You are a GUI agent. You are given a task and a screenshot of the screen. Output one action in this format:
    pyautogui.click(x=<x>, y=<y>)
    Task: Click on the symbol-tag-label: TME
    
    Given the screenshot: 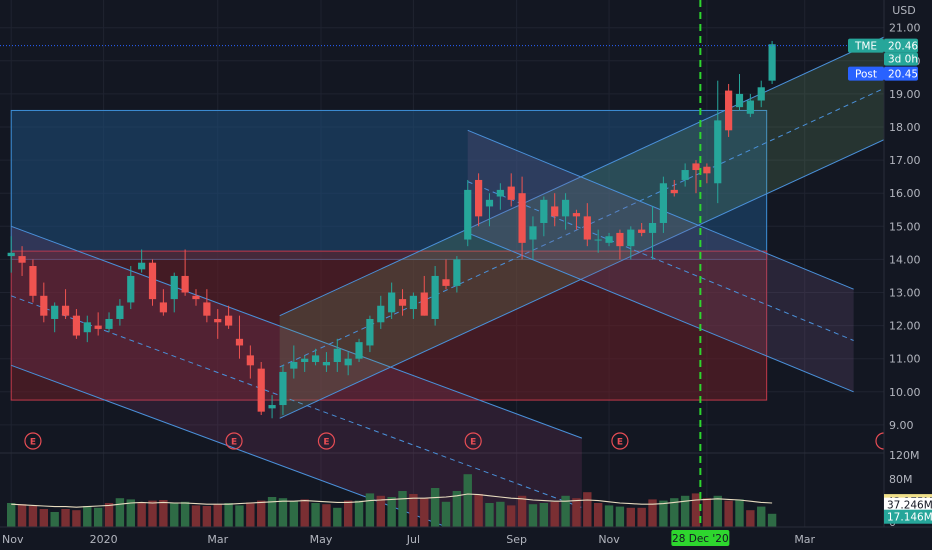 What is the action you would take?
    pyautogui.click(x=865, y=47)
    